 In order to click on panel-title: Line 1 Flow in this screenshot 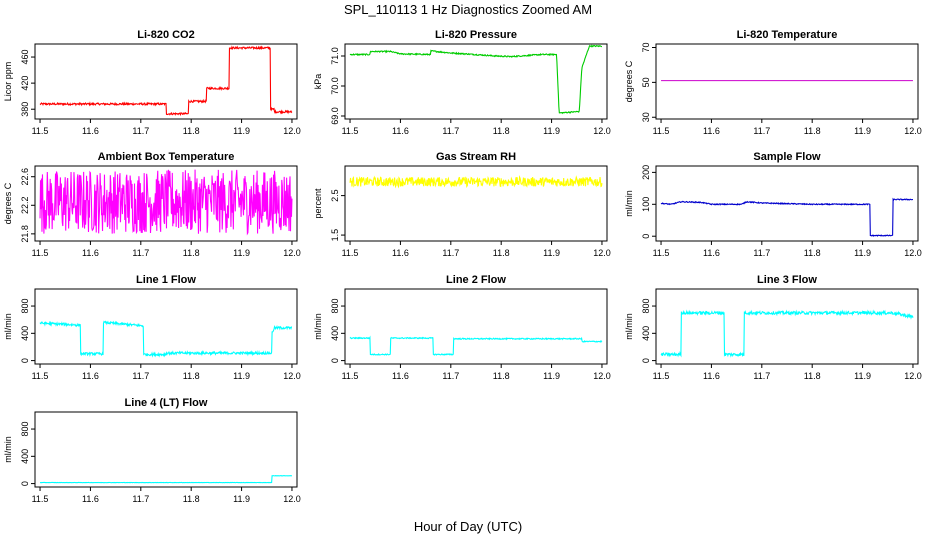, I will do `click(166, 280)`.